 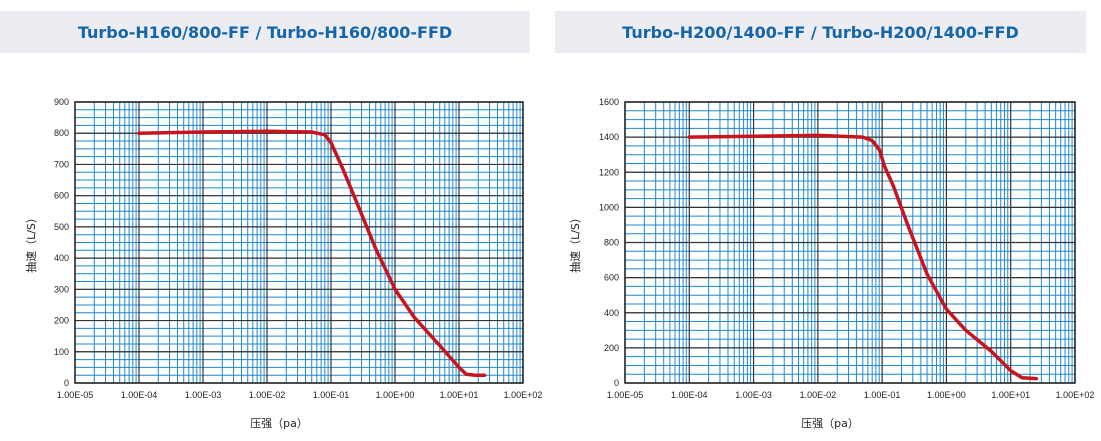 What do you see at coordinates (609, 137) in the screenshot?
I see `y-tick-label: 1400` at bounding box center [609, 137].